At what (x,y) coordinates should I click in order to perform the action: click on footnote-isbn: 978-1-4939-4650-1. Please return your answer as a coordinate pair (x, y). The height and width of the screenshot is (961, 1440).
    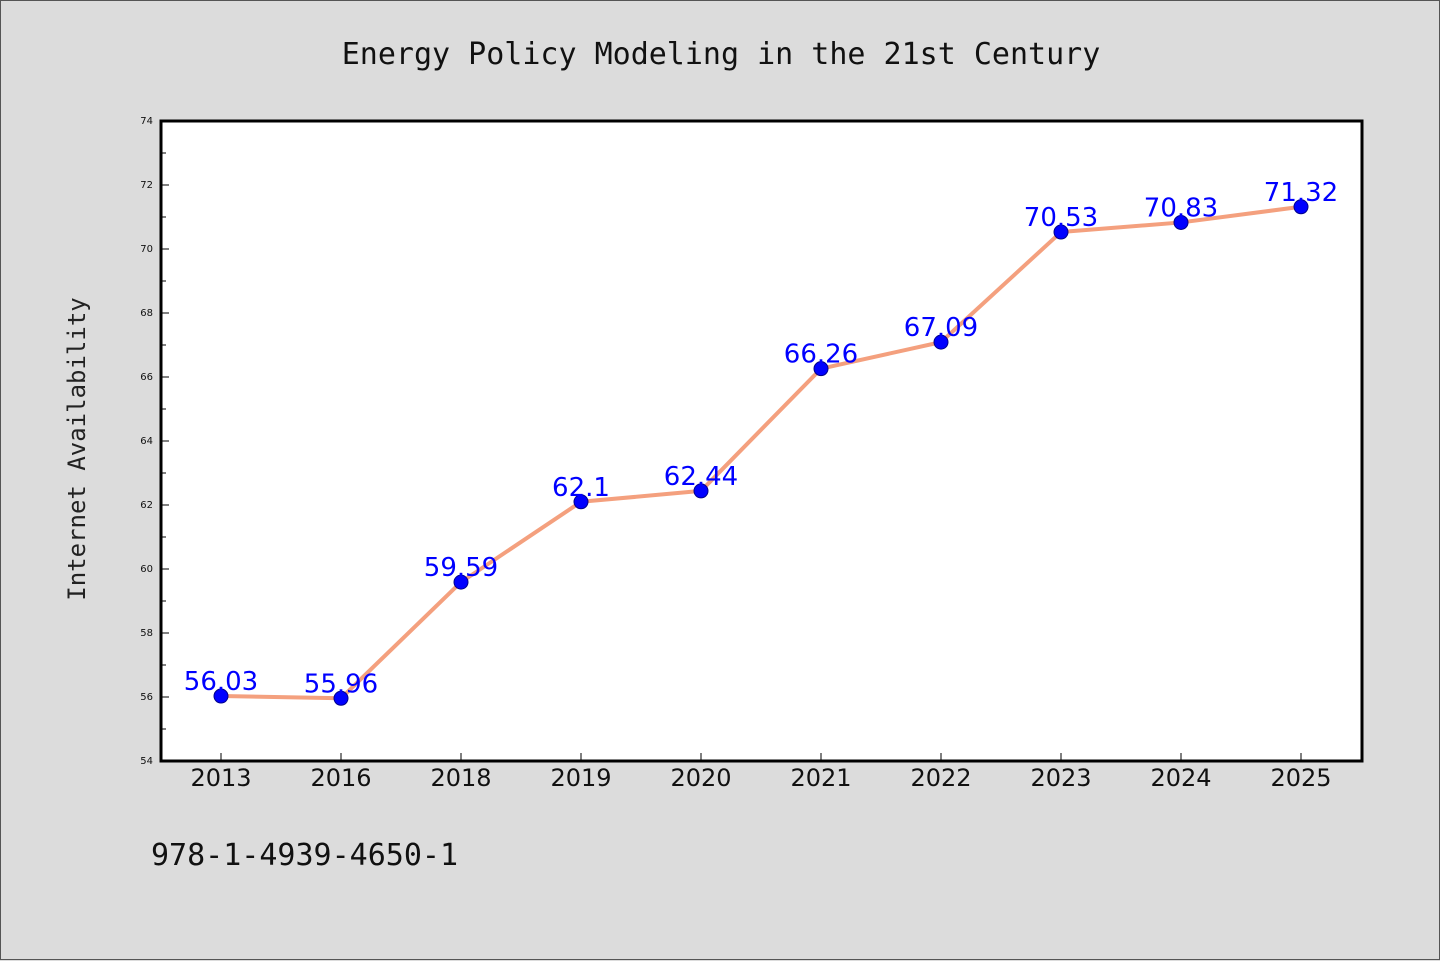
    Looking at the image, I should click on (304, 855).